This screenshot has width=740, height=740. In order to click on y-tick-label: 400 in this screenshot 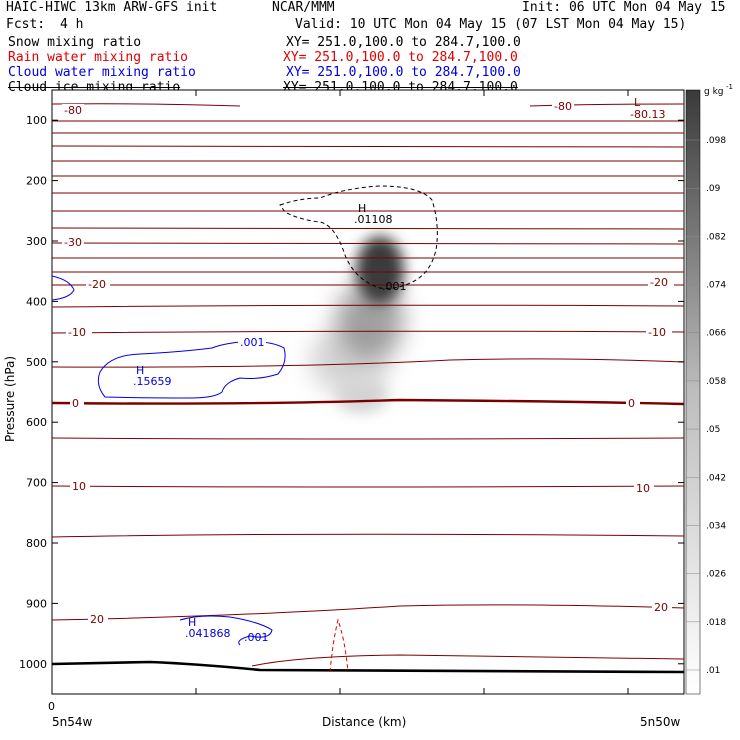, I will do `click(36, 301)`.